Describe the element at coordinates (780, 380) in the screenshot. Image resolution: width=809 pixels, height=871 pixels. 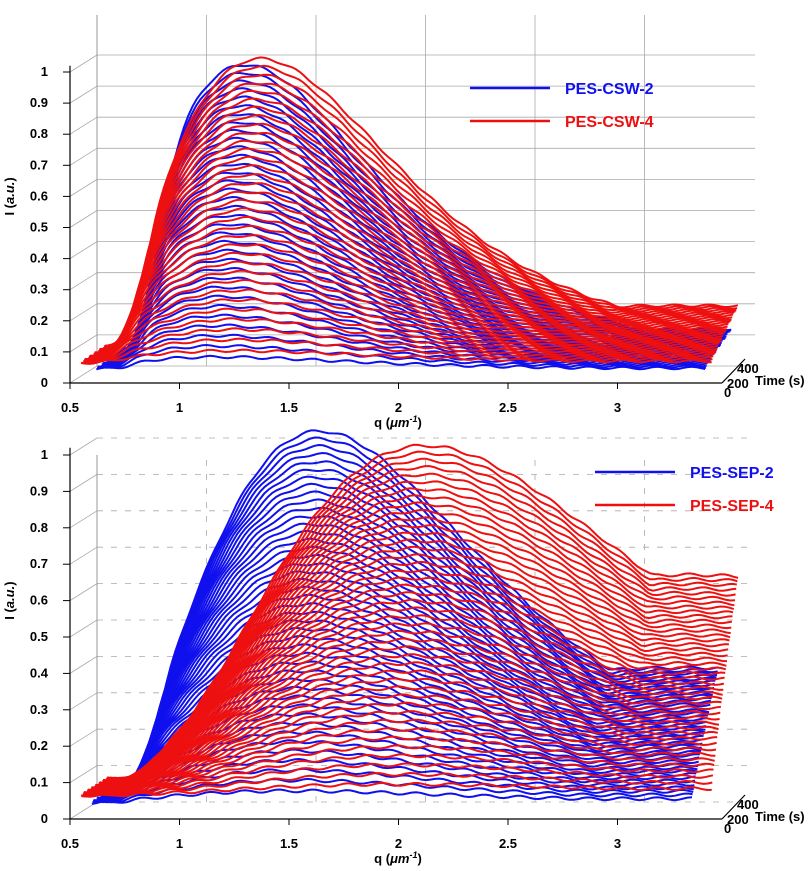
I see `z-axis-label: Time (s)` at that location.